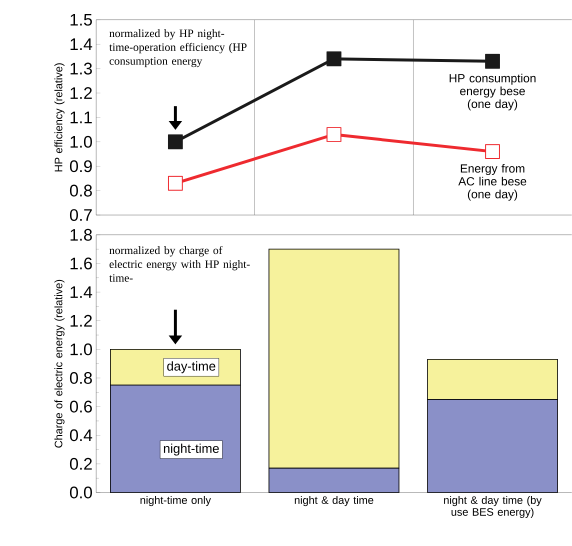  Describe the element at coordinates (81, 435) in the screenshot. I see `y-tick-label: 0.4` at that location.